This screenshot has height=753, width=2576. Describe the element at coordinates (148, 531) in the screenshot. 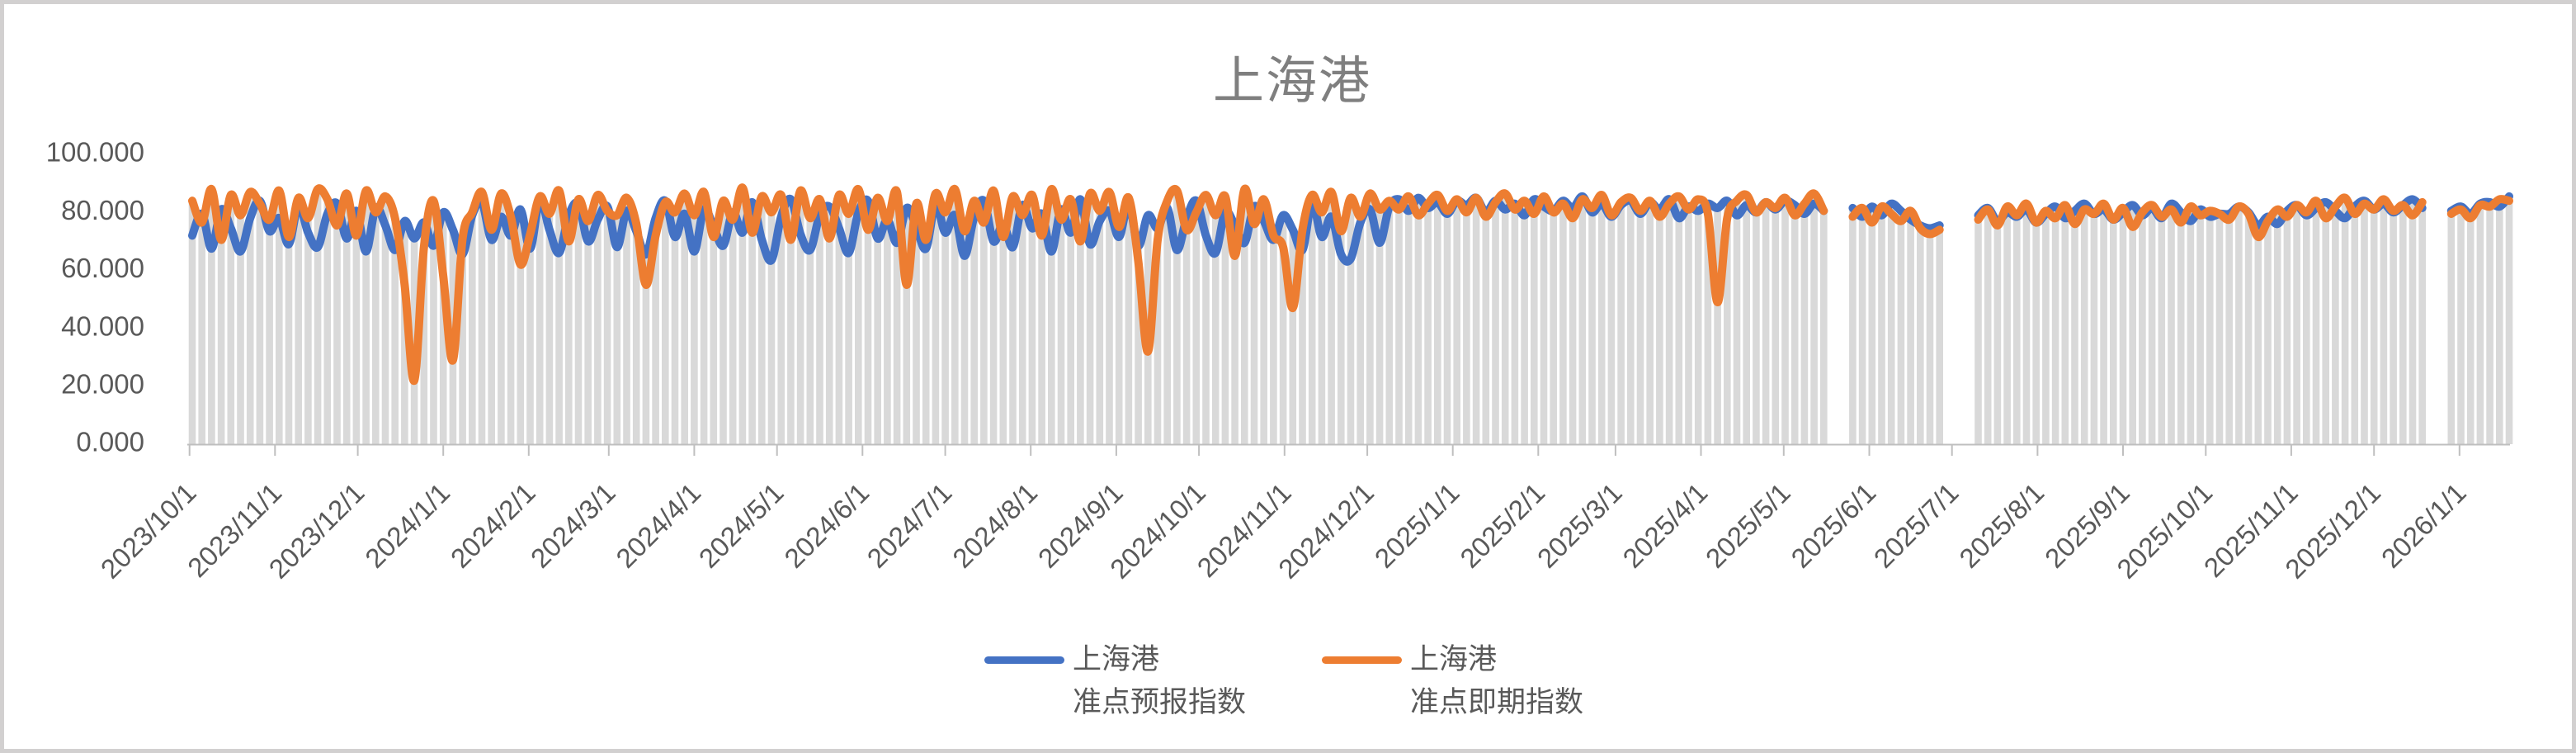

I see `x-axis-label: 2023/10/1` at that location.